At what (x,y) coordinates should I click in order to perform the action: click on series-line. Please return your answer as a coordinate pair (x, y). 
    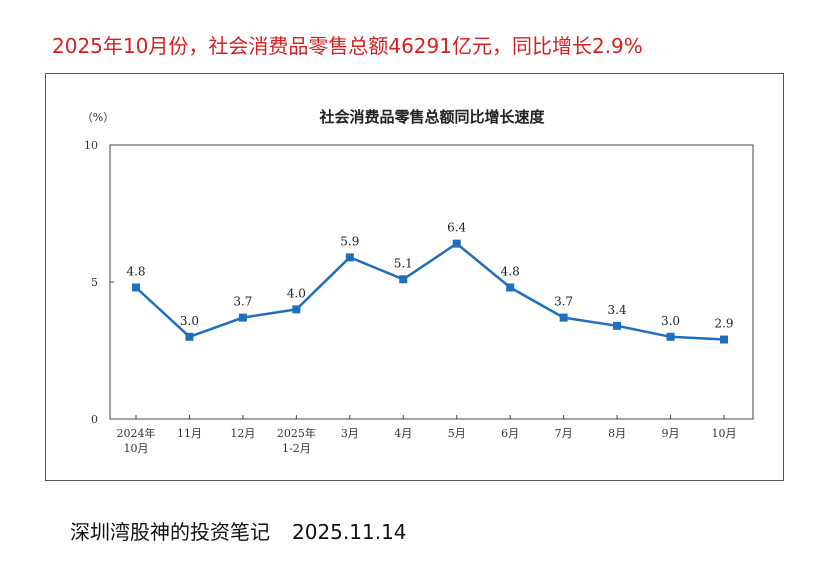
    Looking at the image, I should click on (430, 291).